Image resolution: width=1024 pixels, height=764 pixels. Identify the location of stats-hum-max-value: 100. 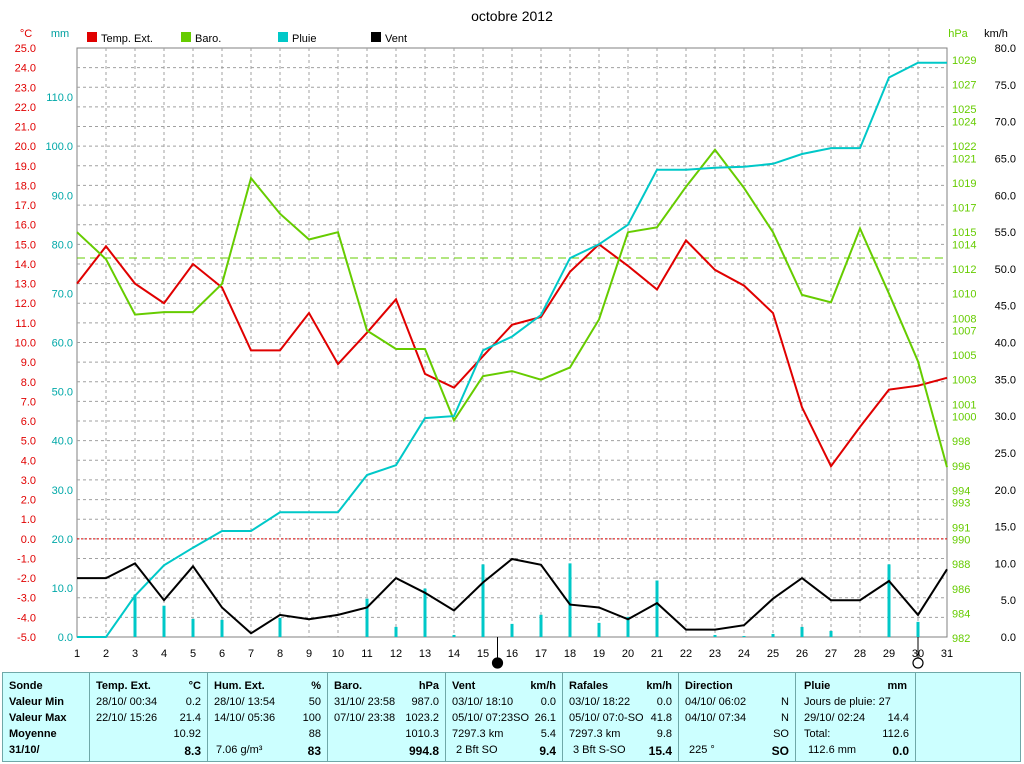
(311, 718).